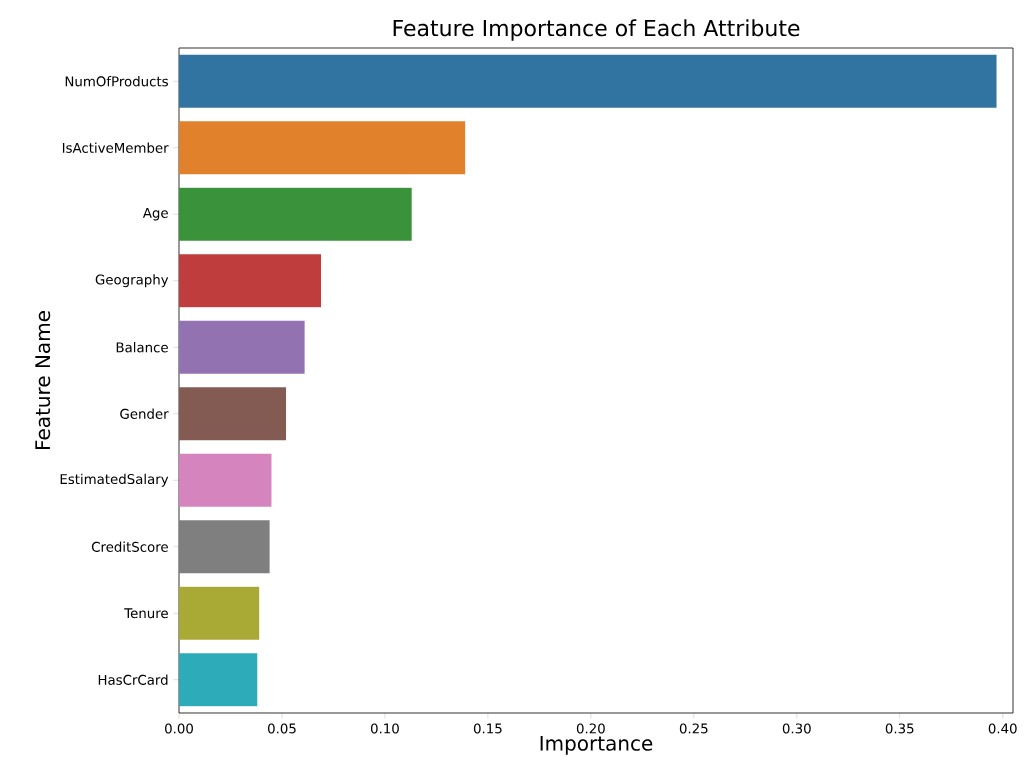  I want to click on y-tick-label: NumOfProducts, so click(116, 81).